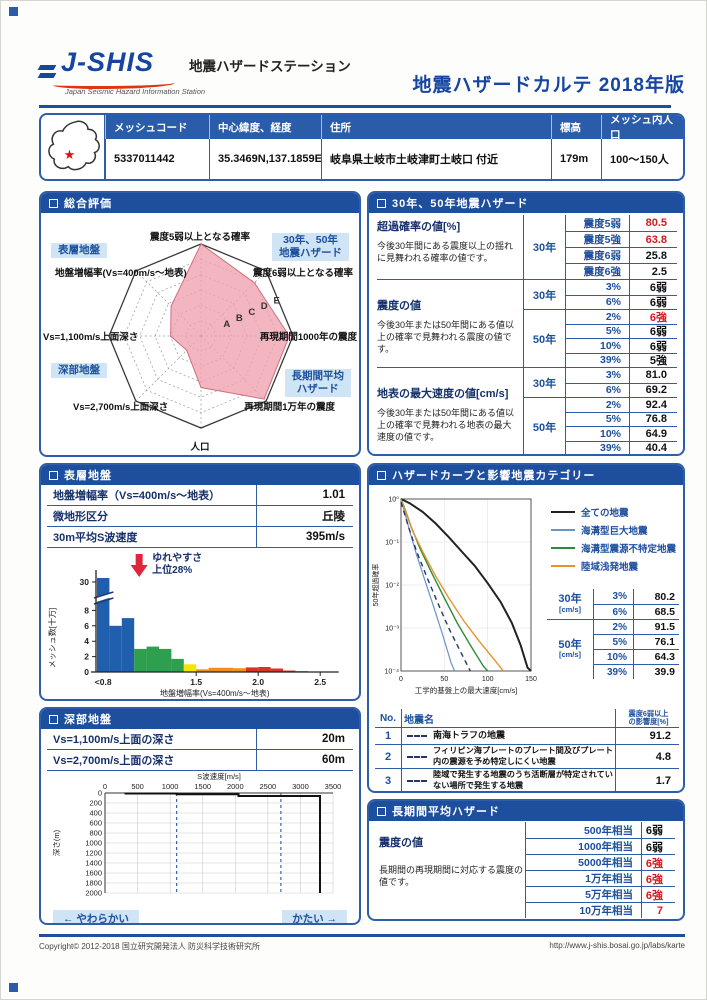 This screenshot has height=1000, width=707. What do you see at coordinates (653, 223) in the screenshot?
I see `prob-row0-value: 80.5` at bounding box center [653, 223].